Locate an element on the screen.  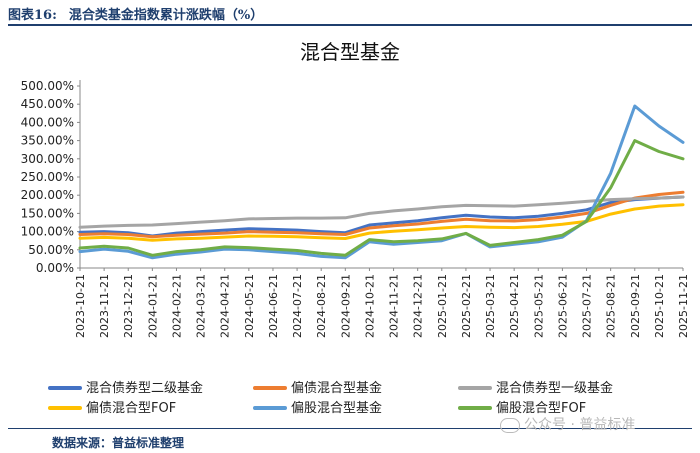
x-tick-label: 2025-10-21 is located at coordinates (659, 306).